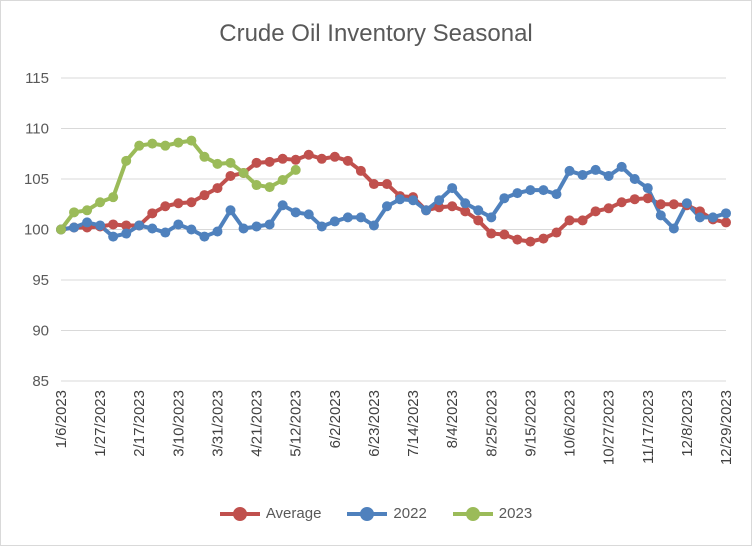  I want to click on series-line-average, so click(393, 198).